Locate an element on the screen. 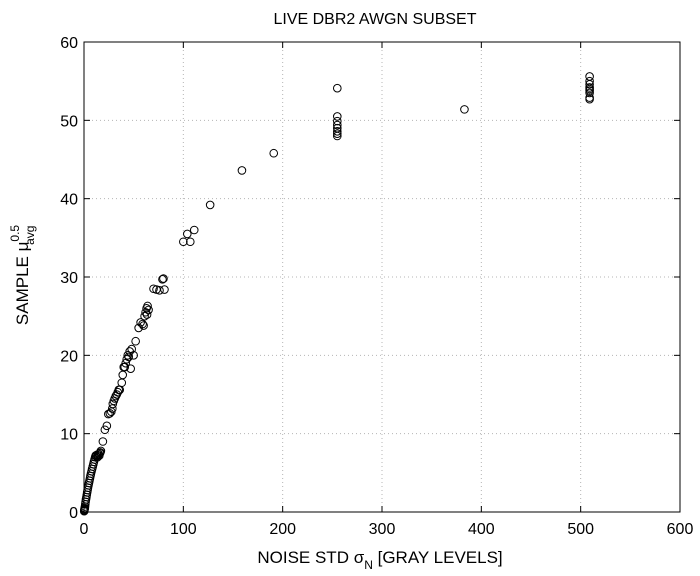 Image resolution: width=700 pixels, height=576 pixels. y-axis-title-symbol: μ is located at coordinates (22, 247).